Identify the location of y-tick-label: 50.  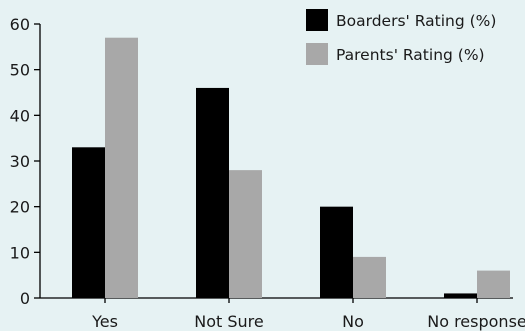
(20, 70).